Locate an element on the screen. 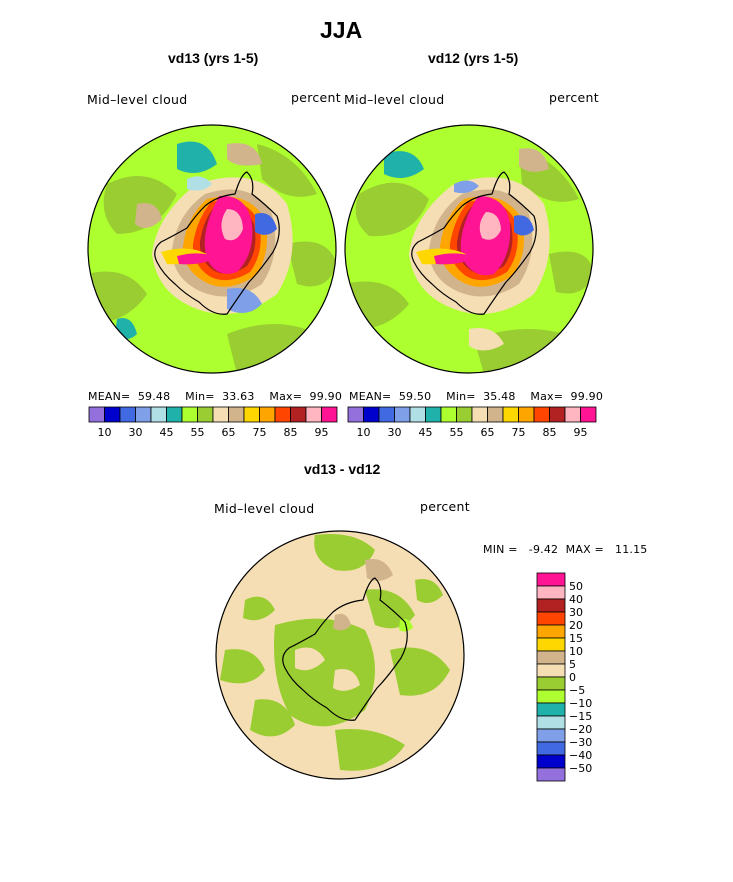  panel3-colorbar-tick-label: 5 is located at coordinates (572, 664).